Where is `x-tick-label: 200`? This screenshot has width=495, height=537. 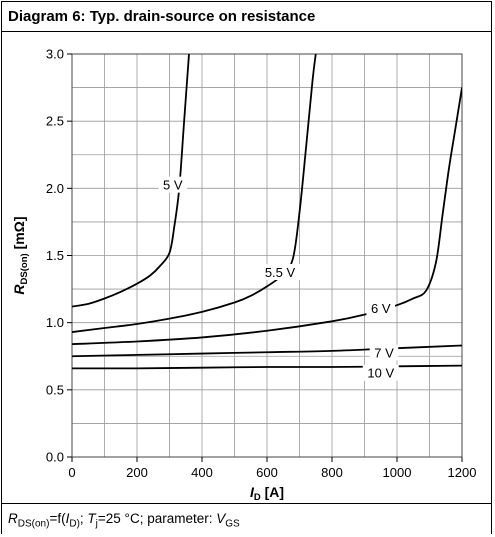 x-tick-label: 200 is located at coordinates (137, 472).